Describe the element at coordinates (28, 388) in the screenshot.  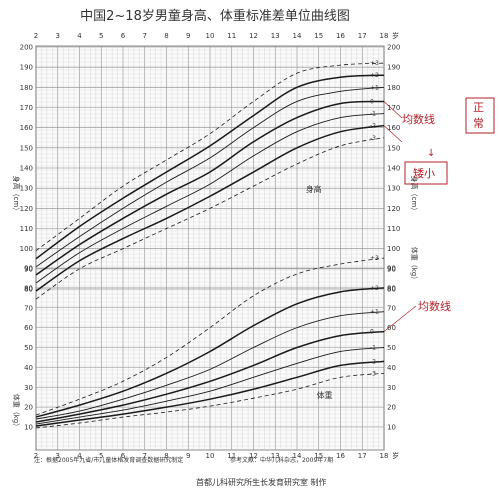
I see `weight-tick-left: 30` at that location.